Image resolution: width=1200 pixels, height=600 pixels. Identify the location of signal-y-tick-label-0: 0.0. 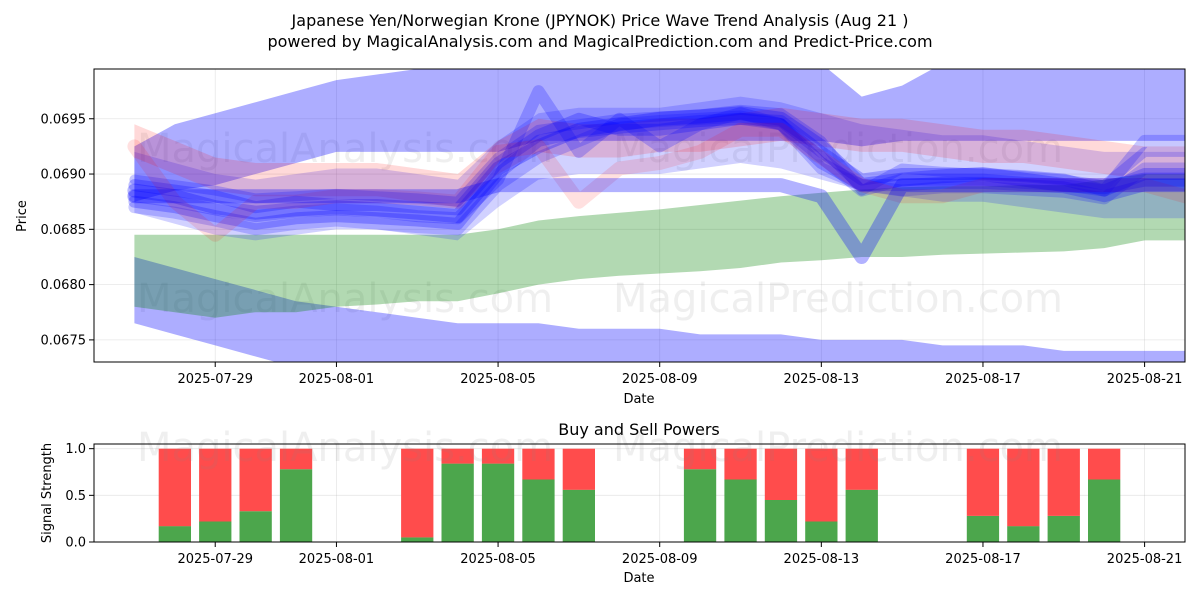
(75, 543).